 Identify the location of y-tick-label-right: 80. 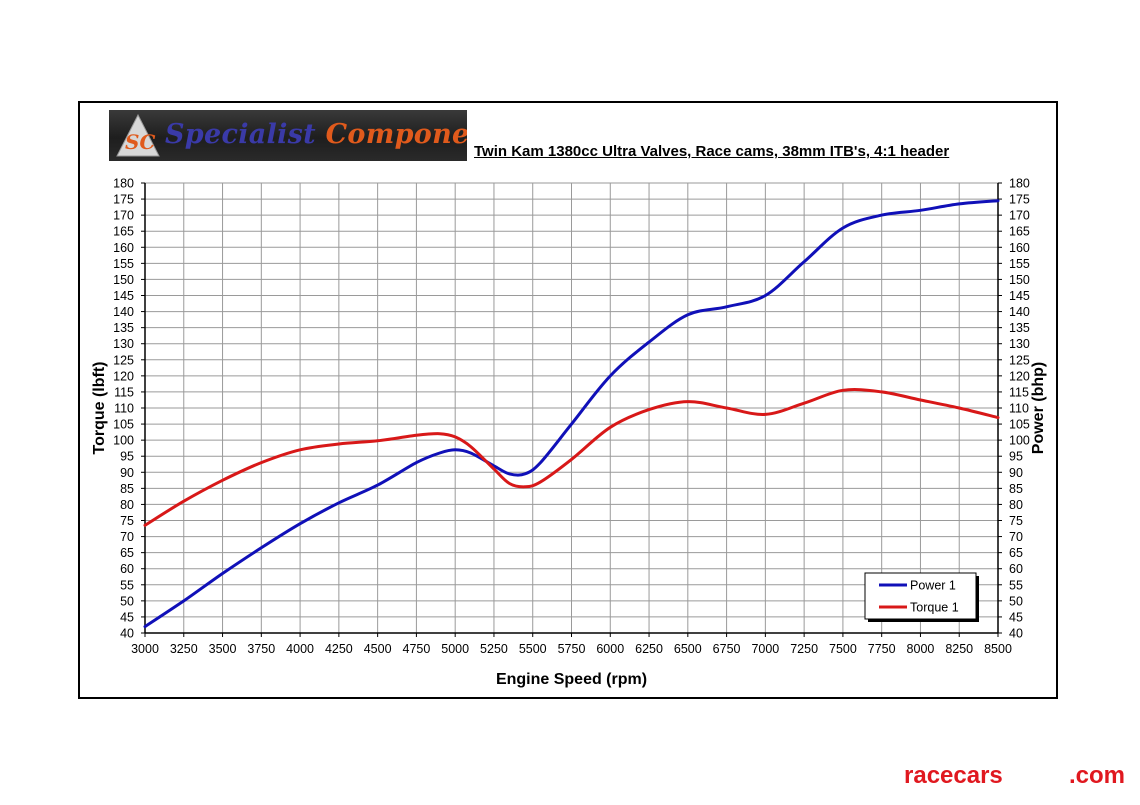
(1016, 505).